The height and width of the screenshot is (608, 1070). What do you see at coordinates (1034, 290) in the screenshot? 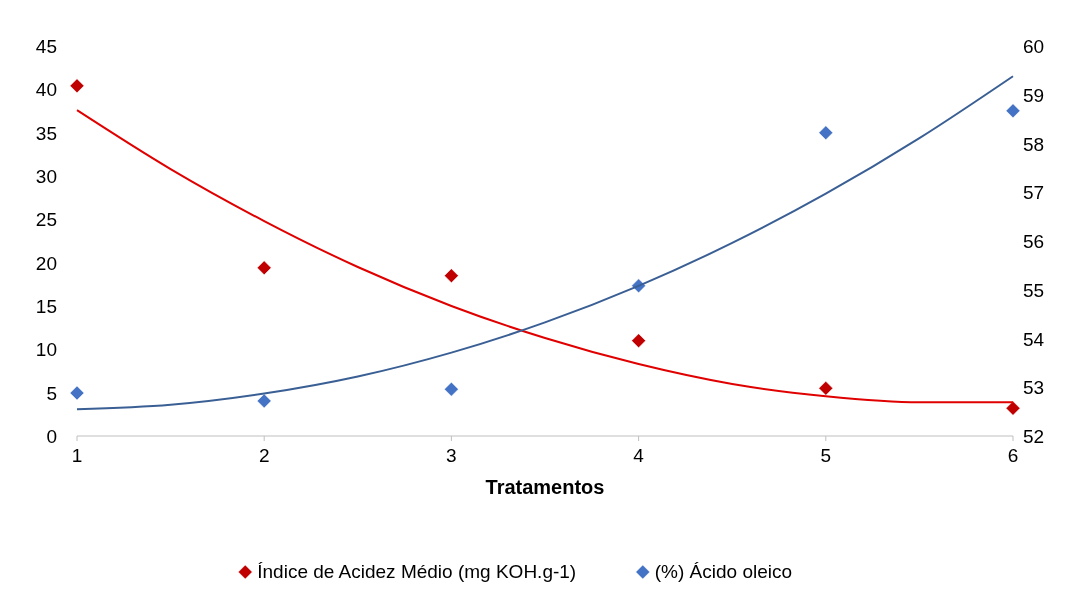
I see `y2-tick-label: 55` at bounding box center [1034, 290].